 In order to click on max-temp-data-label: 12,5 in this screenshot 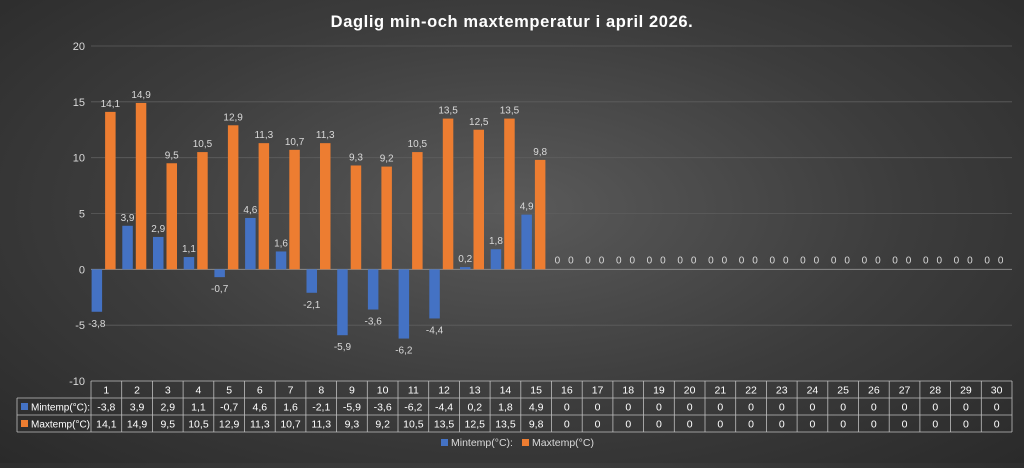, I will do `click(479, 122)`.